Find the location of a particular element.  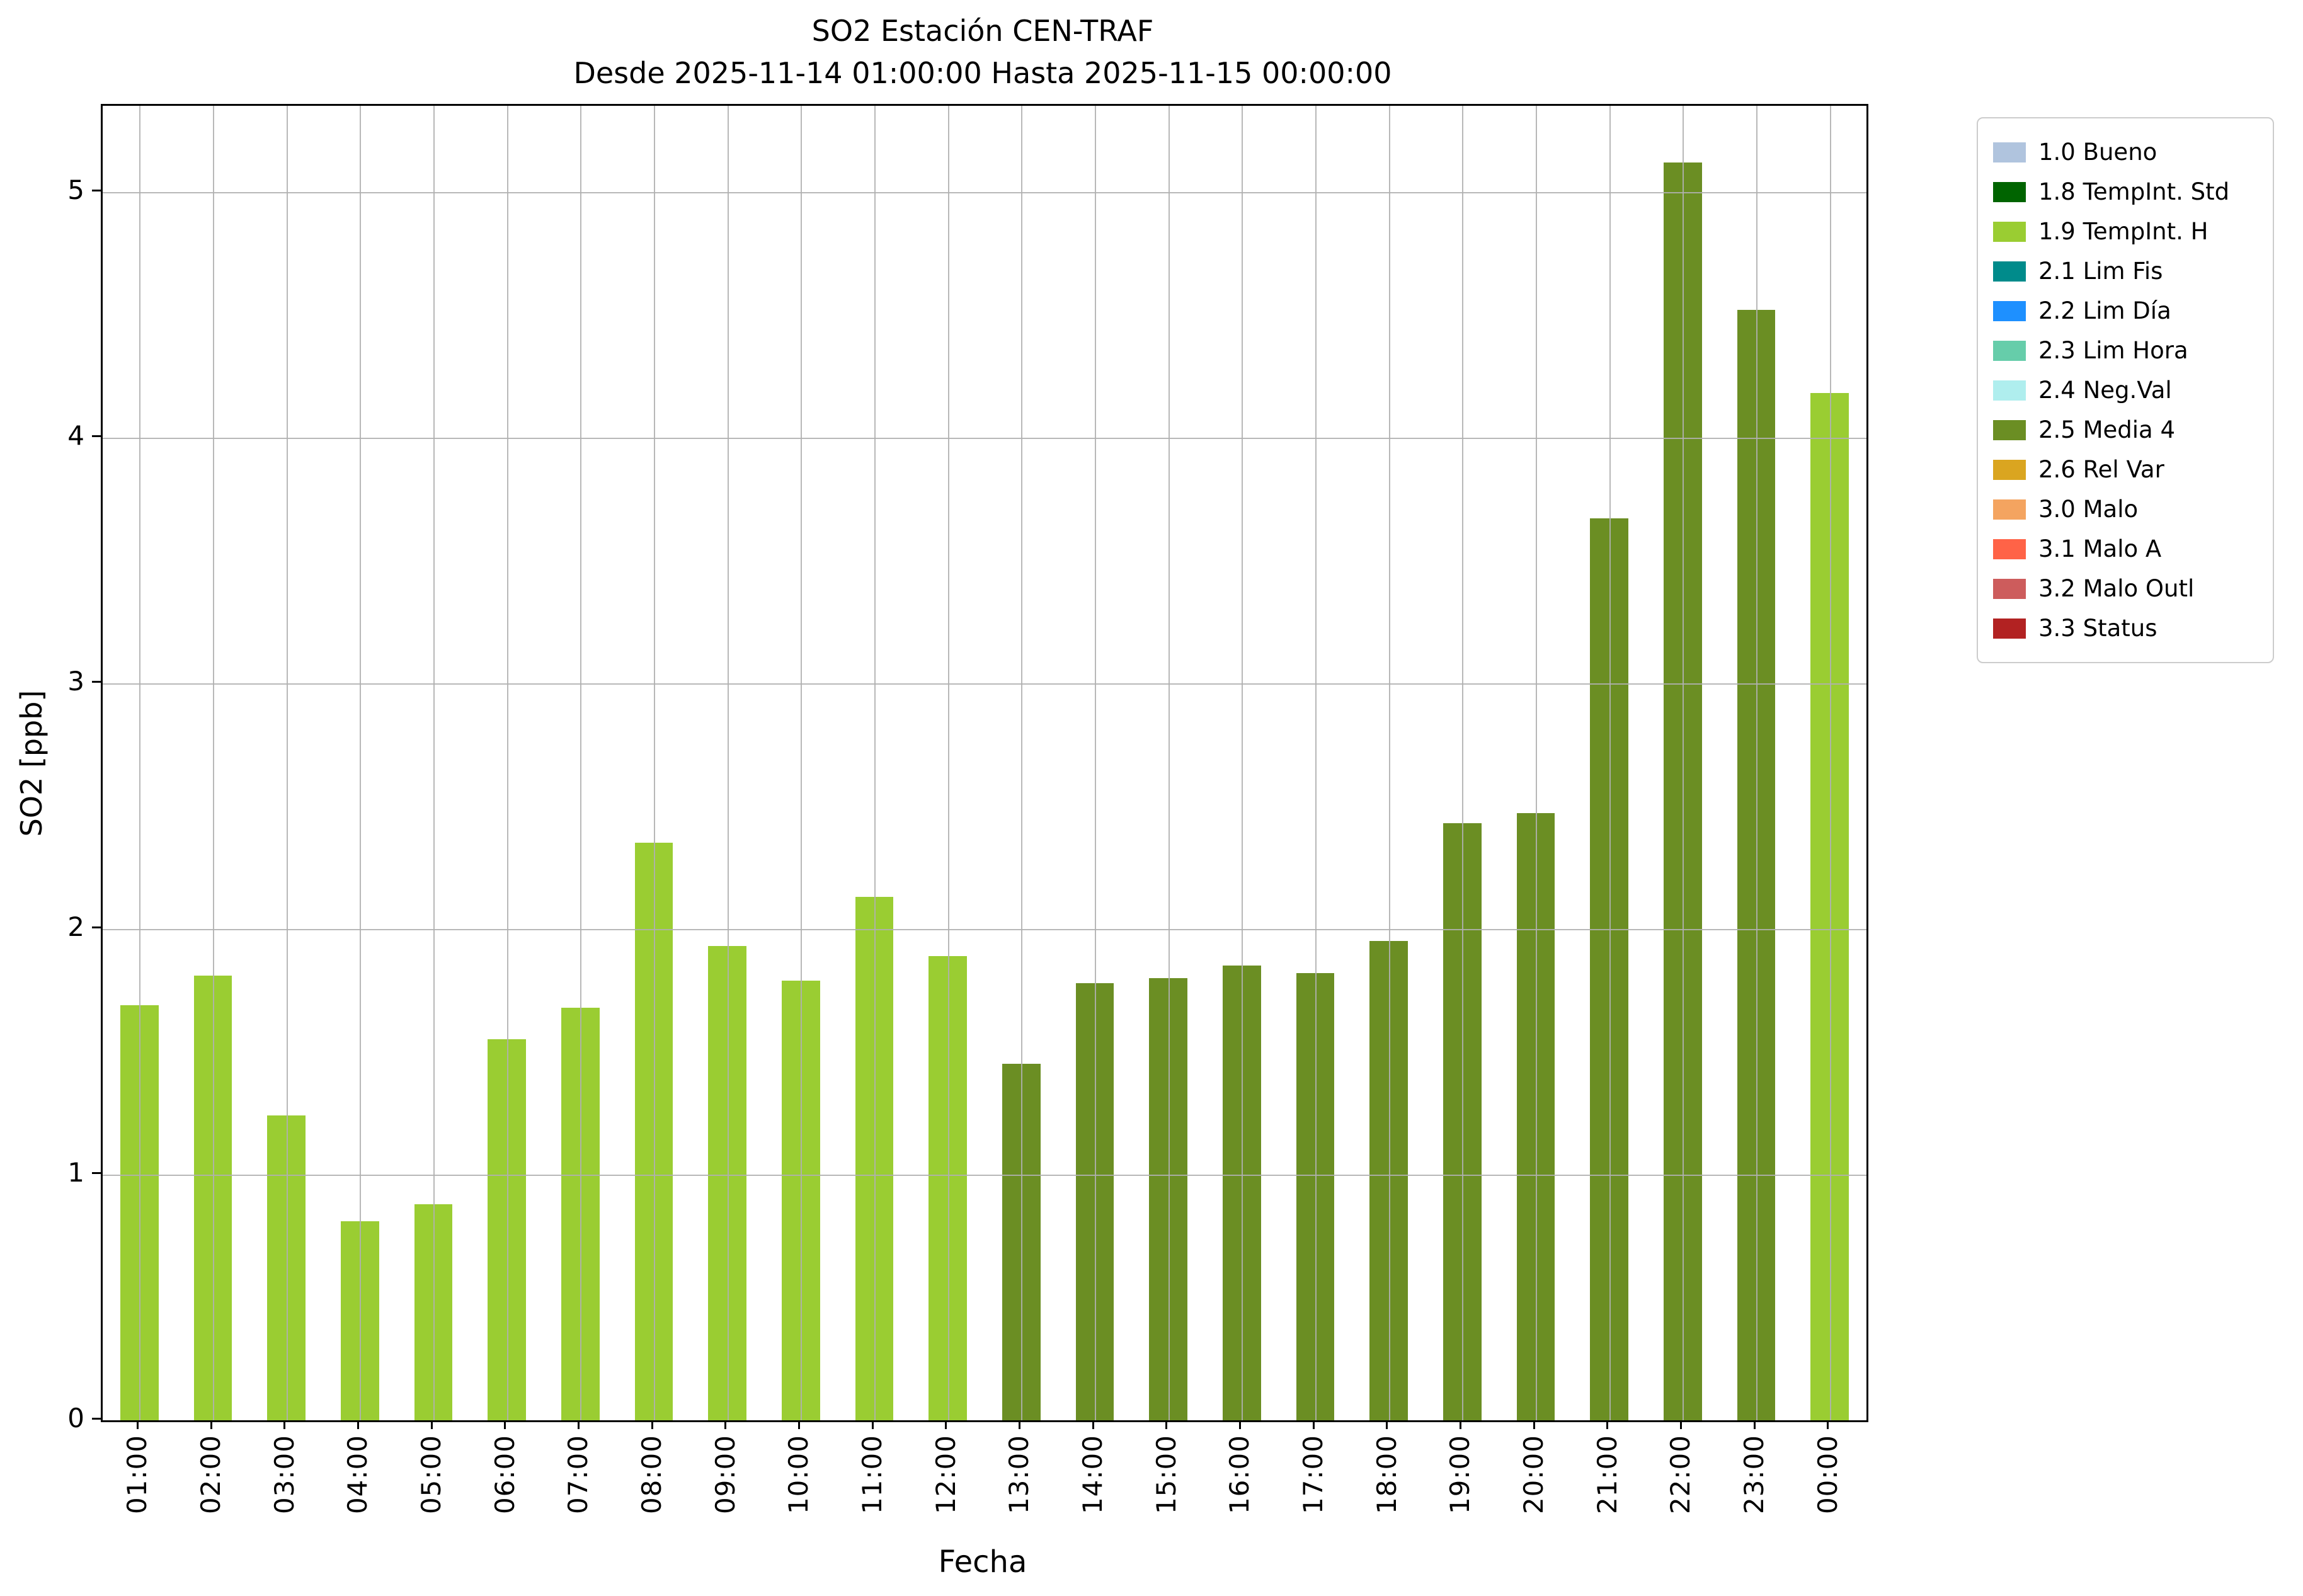

legend-label: 2.2 Lim Día is located at coordinates (2104, 310).